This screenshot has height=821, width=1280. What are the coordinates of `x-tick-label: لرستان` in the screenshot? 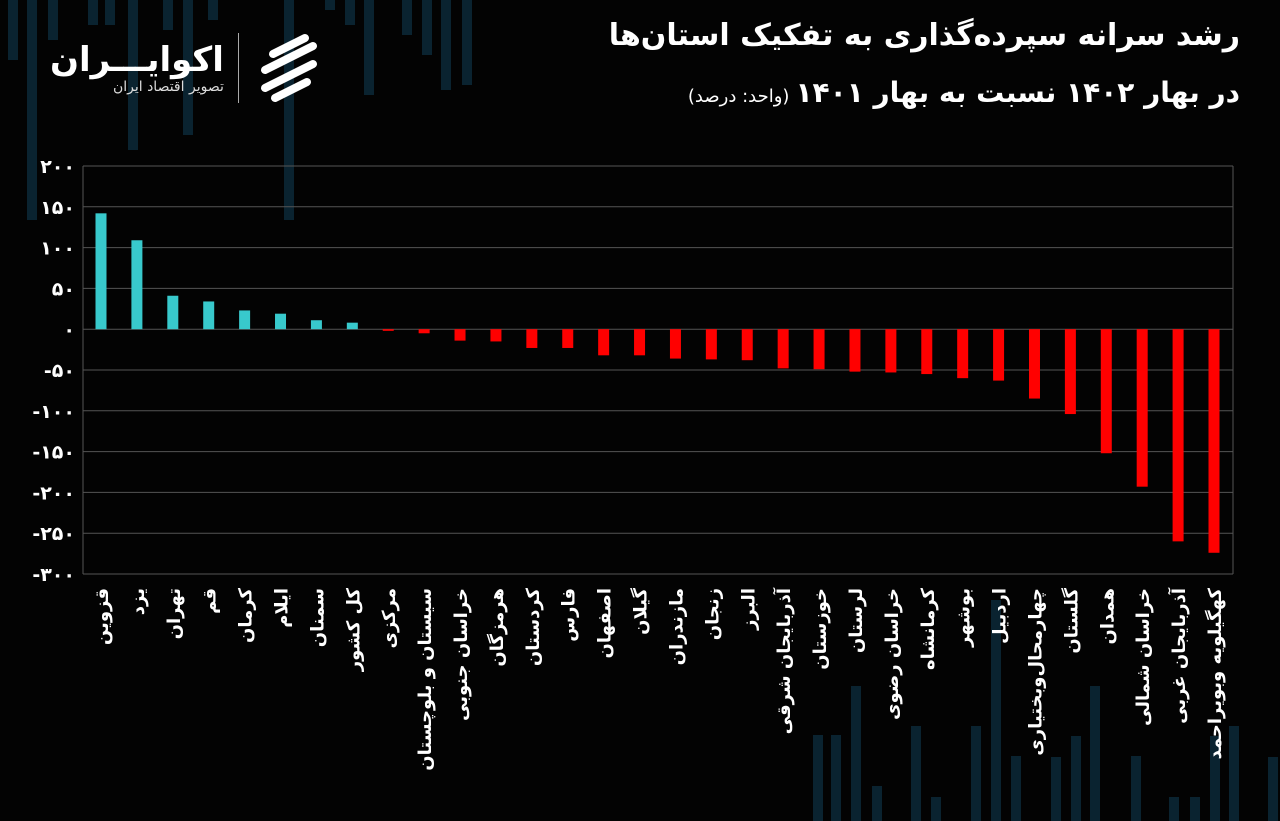 It's located at (856, 620).